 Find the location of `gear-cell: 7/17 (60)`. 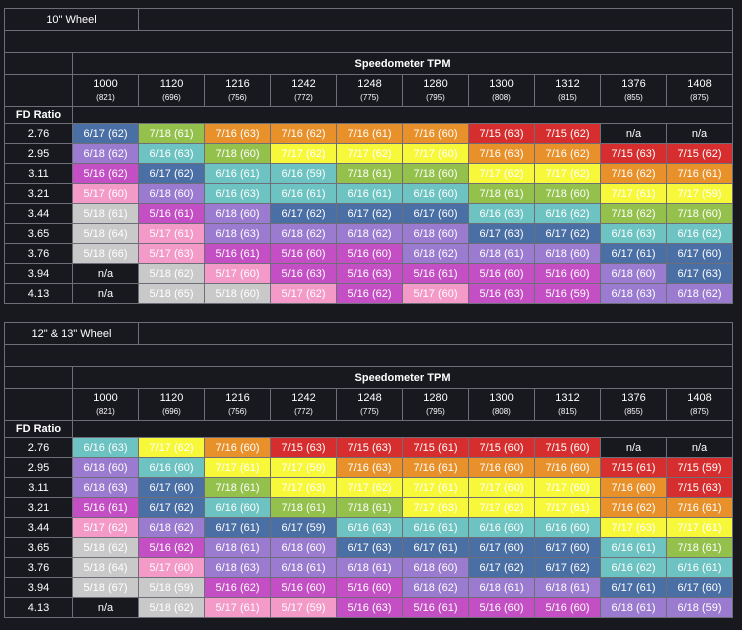

gear-cell: 7/17 (60) is located at coordinates (567, 487).